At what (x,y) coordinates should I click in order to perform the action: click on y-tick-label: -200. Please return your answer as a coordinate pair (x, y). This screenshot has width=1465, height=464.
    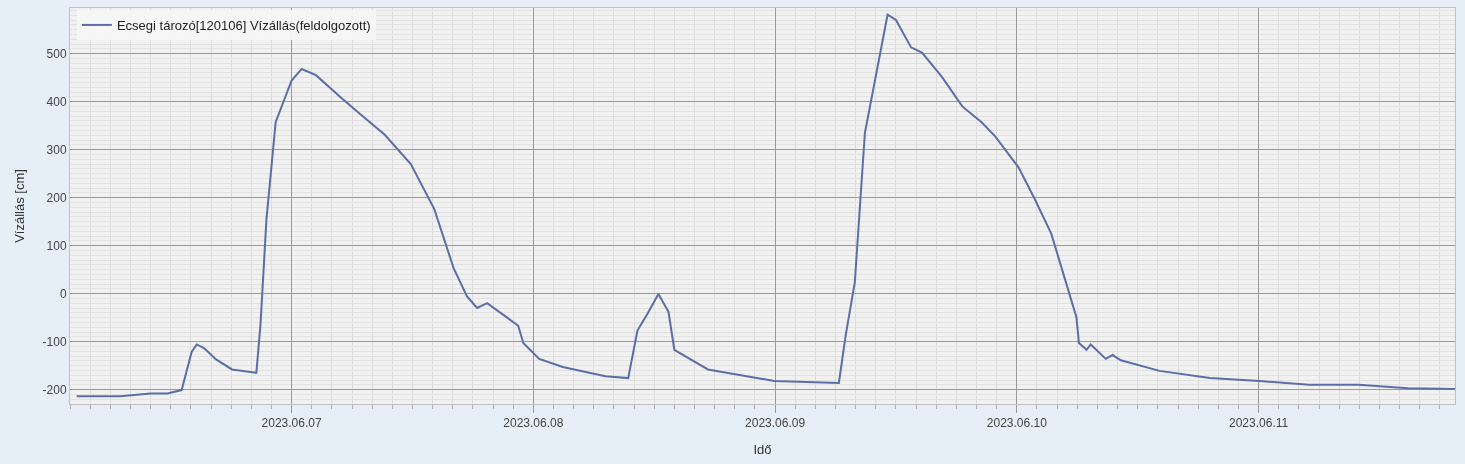
    Looking at the image, I should click on (54, 389).